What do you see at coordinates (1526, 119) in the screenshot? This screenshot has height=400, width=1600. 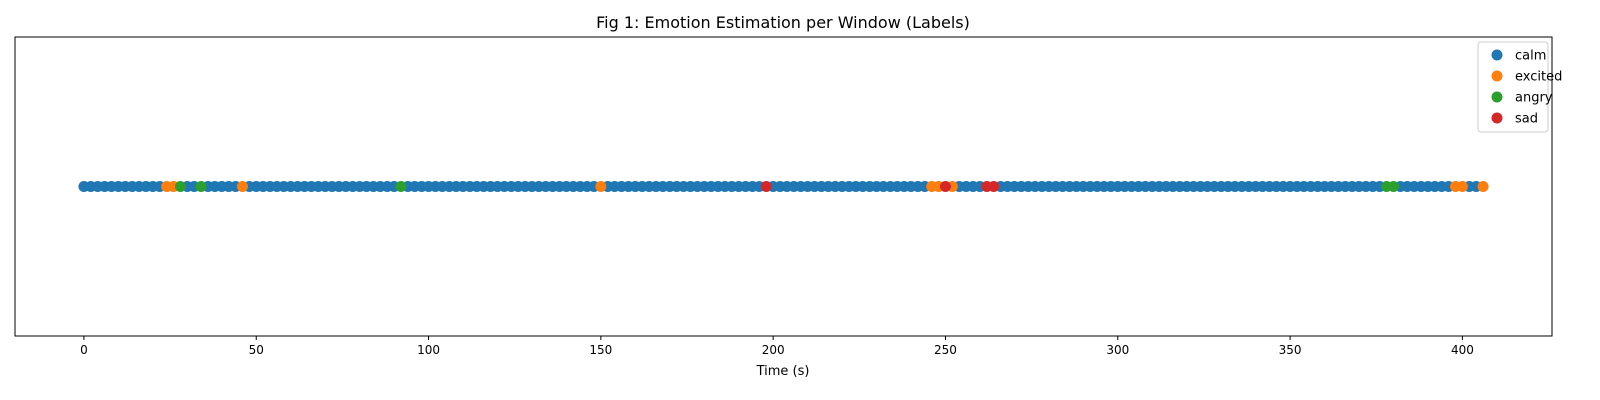 I see `legend-label-sad: sad` at bounding box center [1526, 119].